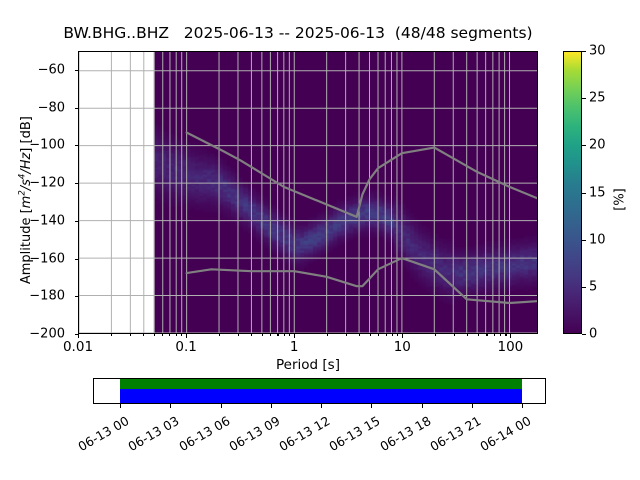 This screenshot has width=640, height=480. Describe the element at coordinates (510, 347) in the screenshot. I see `x-tick-label: 100` at that location.